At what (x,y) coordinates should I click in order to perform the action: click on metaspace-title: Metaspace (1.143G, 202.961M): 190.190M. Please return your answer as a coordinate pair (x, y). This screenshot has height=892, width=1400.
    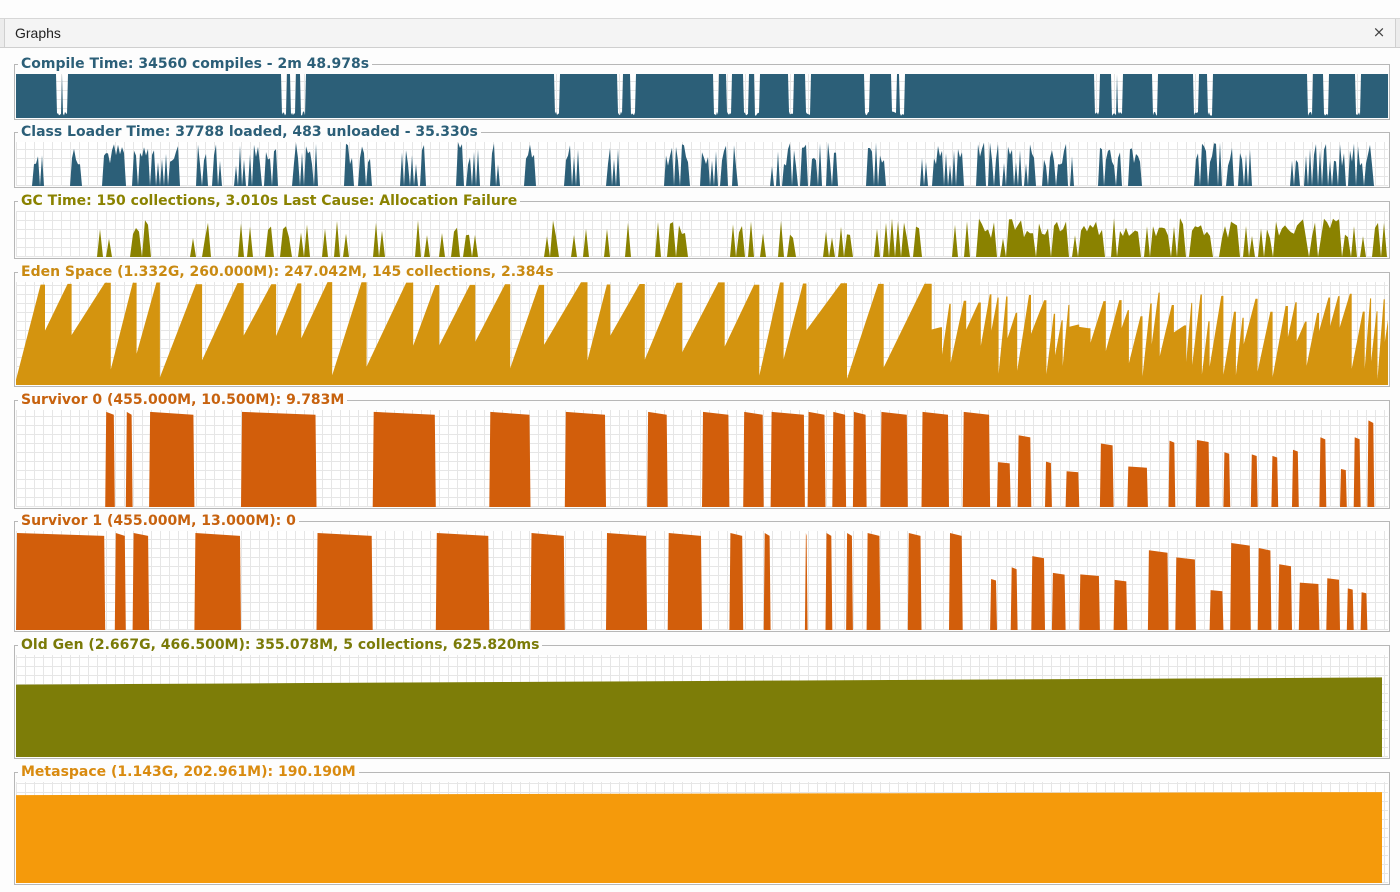
    Looking at the image, I should click on (188, 772).